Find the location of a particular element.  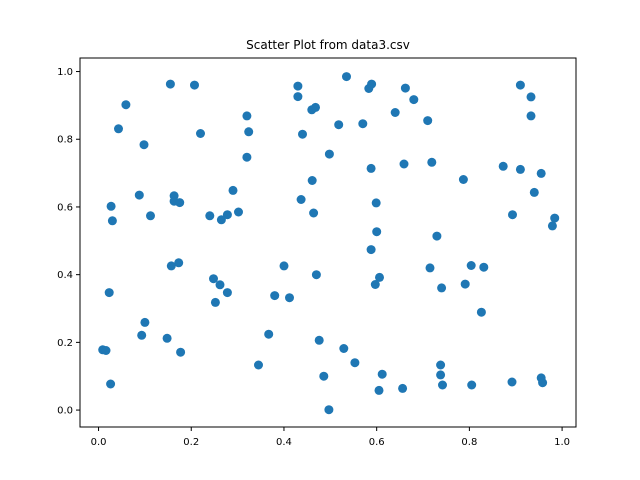

x-tick-label: 0.4 is located at coordinates (284, 442).